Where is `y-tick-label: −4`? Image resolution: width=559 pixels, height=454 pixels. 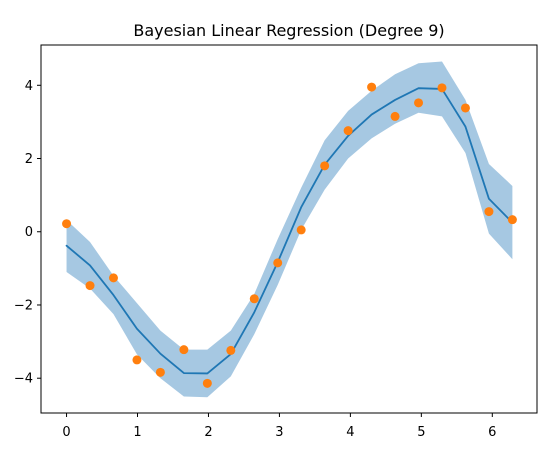 y-tick-label: −4 is located at coordinates (23, 379).